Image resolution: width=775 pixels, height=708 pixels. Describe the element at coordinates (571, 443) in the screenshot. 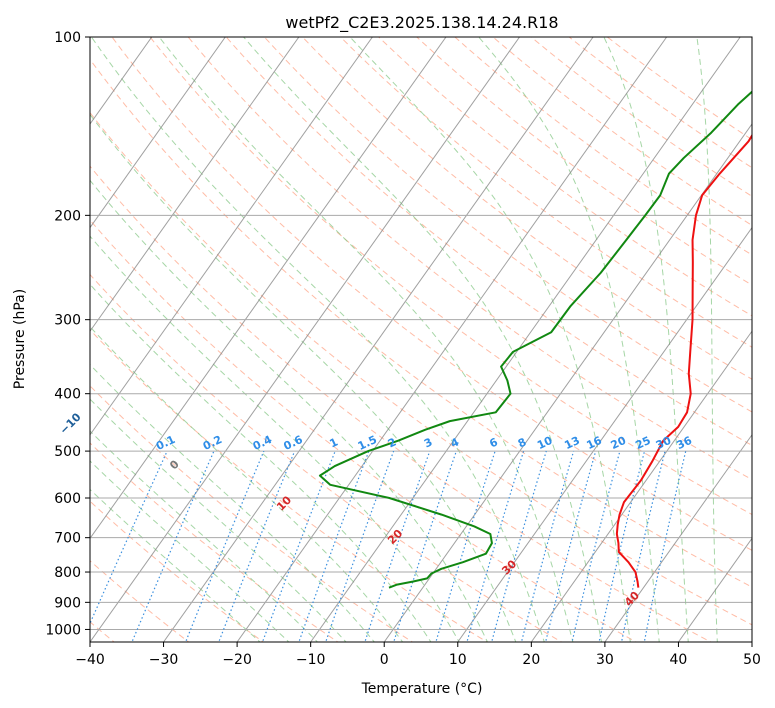

I see `mixing-ratio-label: 13` at that location.